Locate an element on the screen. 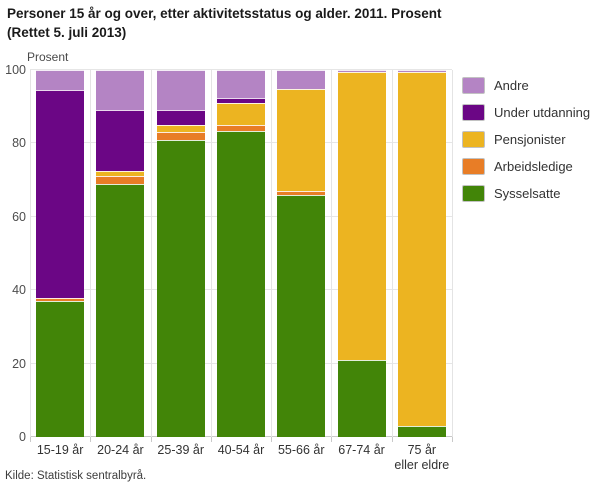 This screenshot has height=488, width=610. legend-item-pensjonister: Pensjonister is located at coordinates (526, 139).